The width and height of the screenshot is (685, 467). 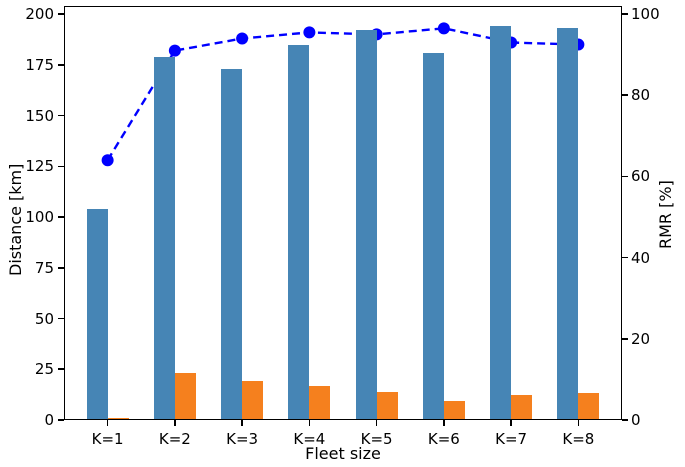 What do you see at coordinates (443, 439) in the screenshot?
I see `x-axis-tick-label: K=6` at bounding box center [443, 439].